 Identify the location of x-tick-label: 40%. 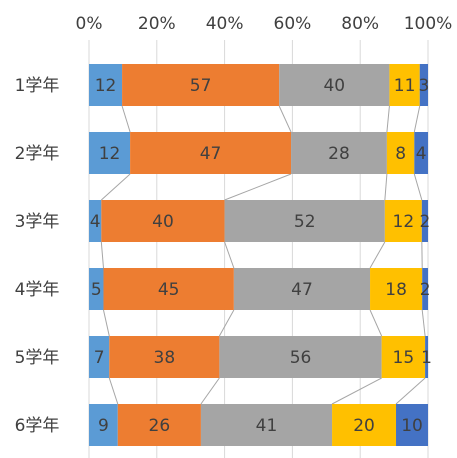
(225, 24).